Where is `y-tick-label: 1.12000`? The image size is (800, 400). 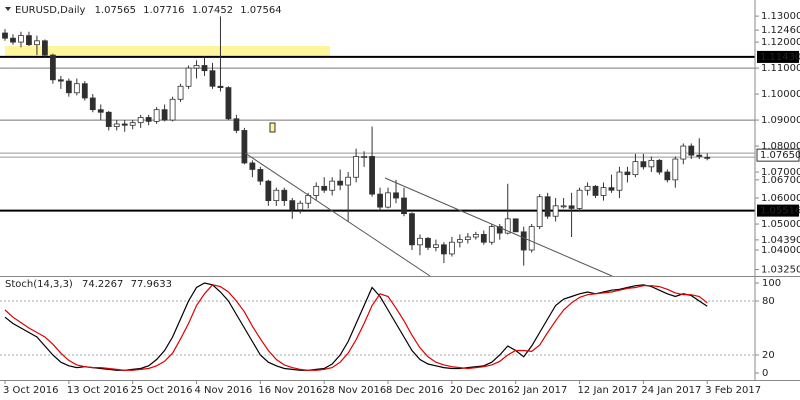
y-tick-label: 1.12000 is located at coordinates (780, 42).